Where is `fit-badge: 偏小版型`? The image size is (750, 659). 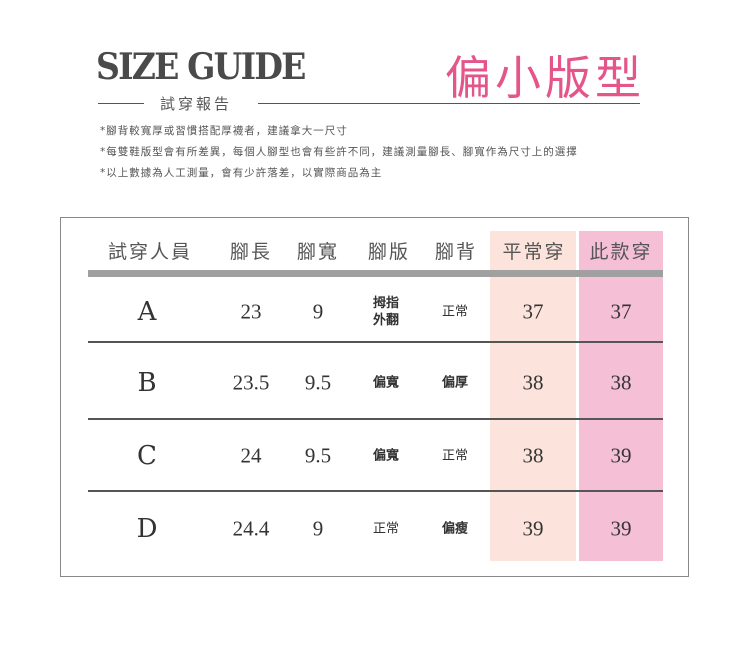 fit-badge: 偏小版型 is located at coordinates (545, 78).